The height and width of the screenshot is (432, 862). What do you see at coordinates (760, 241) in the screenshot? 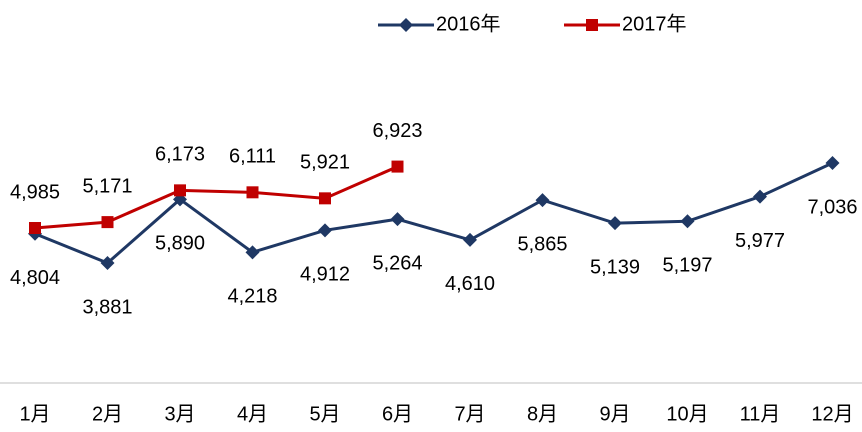
I see `data-label: 5,977` at bounding box center [760, 241].